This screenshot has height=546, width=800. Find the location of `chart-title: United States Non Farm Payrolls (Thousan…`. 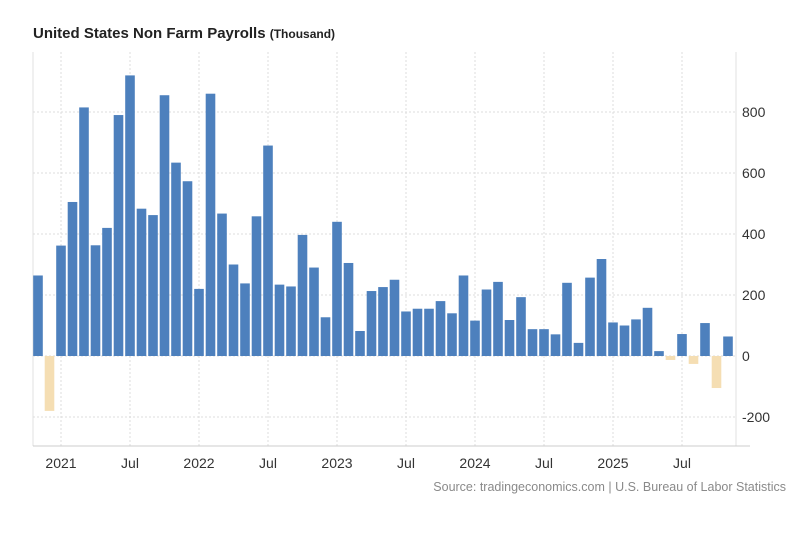

chart-title: United States Non Farm Payrolls (Thousan… is located at coordinates (184, 33).